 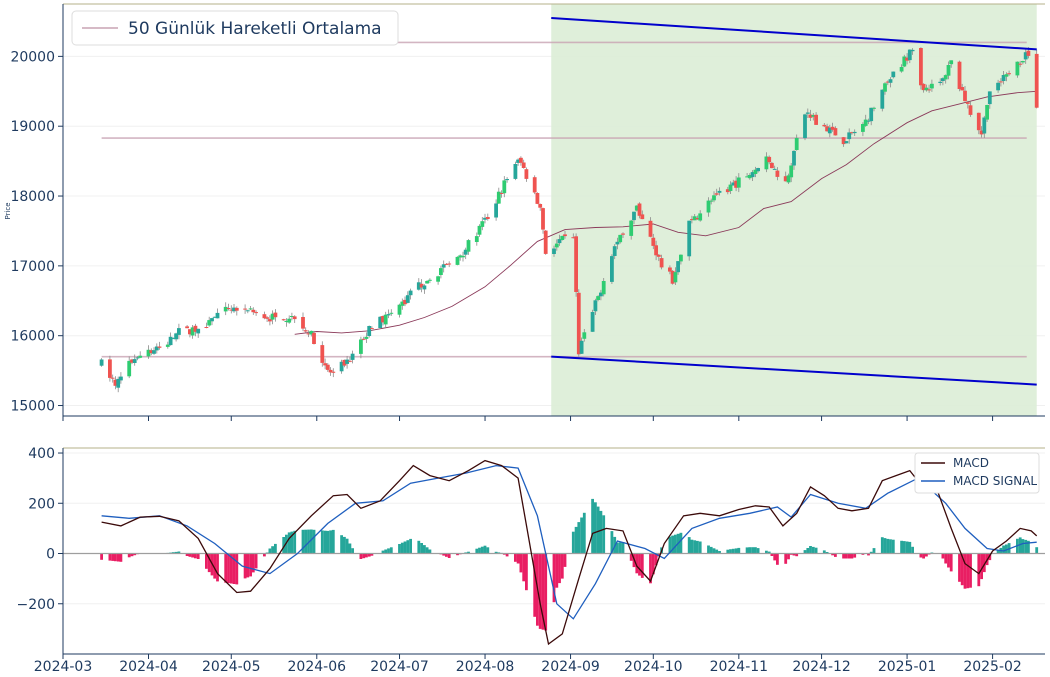 What do you see at coordinates (41, 454) in the screenshot?
I see `macd-y-tick-label: 400` at bounding box center [41, 454].